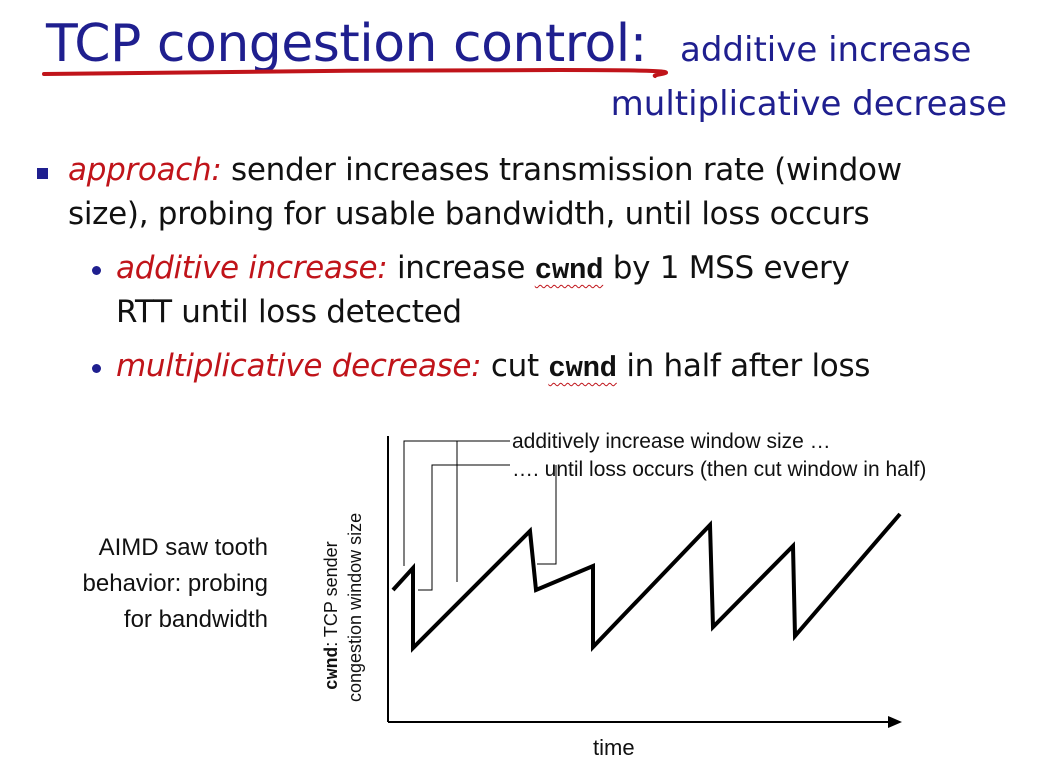 The height and width of the screenshot is (766, 1053). Describe the element at coordinates (515, 366) in the screenshot. I see `sub2-pre: cut` at that location.